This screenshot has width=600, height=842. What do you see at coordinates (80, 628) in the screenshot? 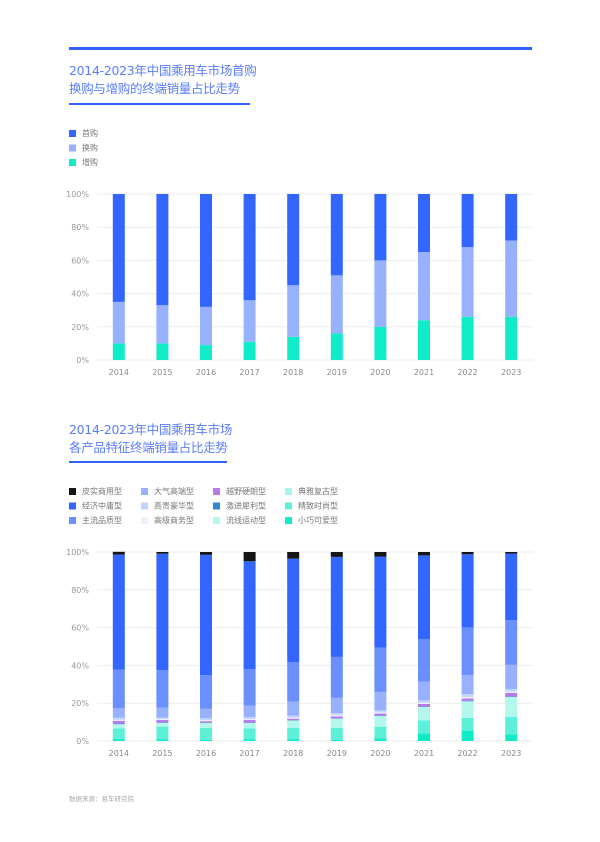
I see `y-tick-label: 60%` at bounding box center [80, 628].